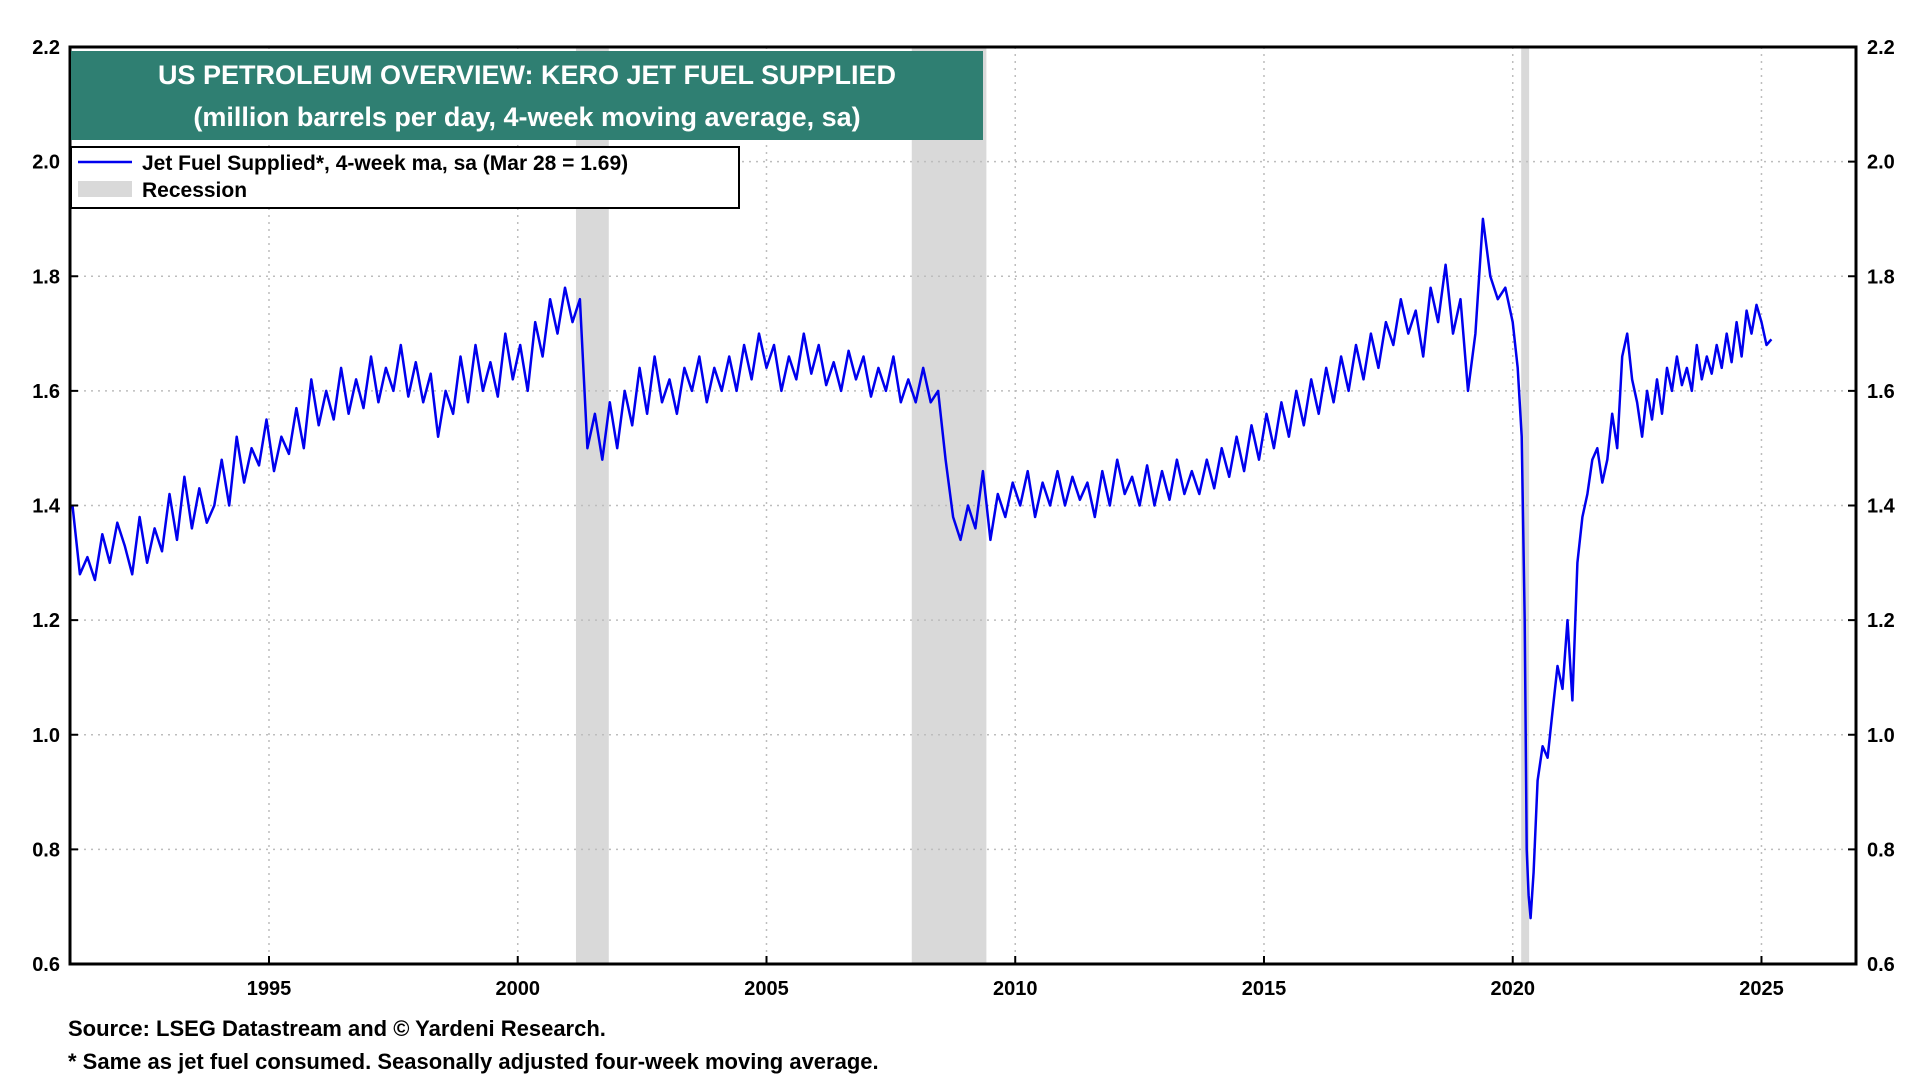 This screenshot has height=1080, width=1920. Describe the element at coordinates (1881, 392) in the screenshot. I see `y-tick-label-right-1.6: 1.6` at that location.